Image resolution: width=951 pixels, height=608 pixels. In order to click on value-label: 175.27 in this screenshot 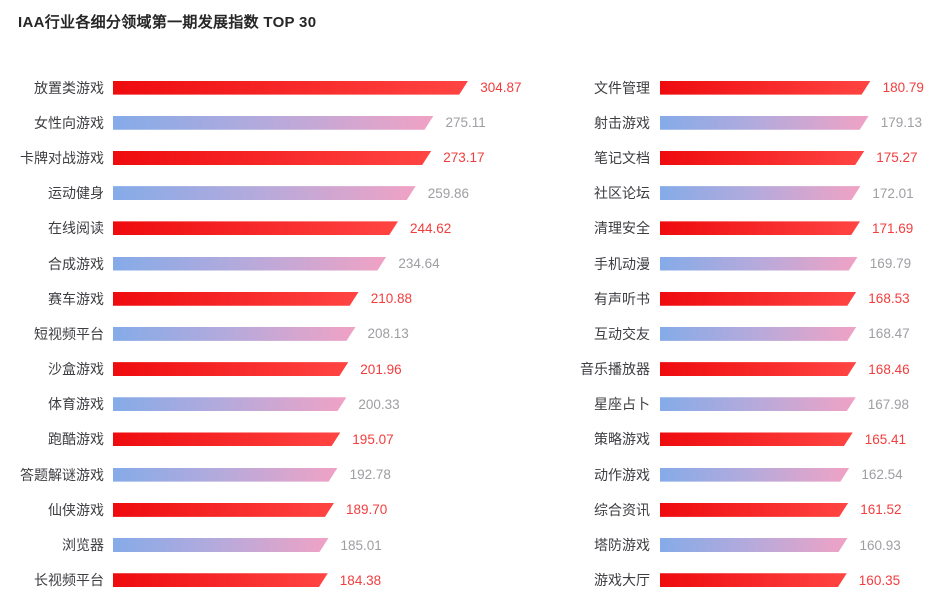, I will do `click(897, 158)`.